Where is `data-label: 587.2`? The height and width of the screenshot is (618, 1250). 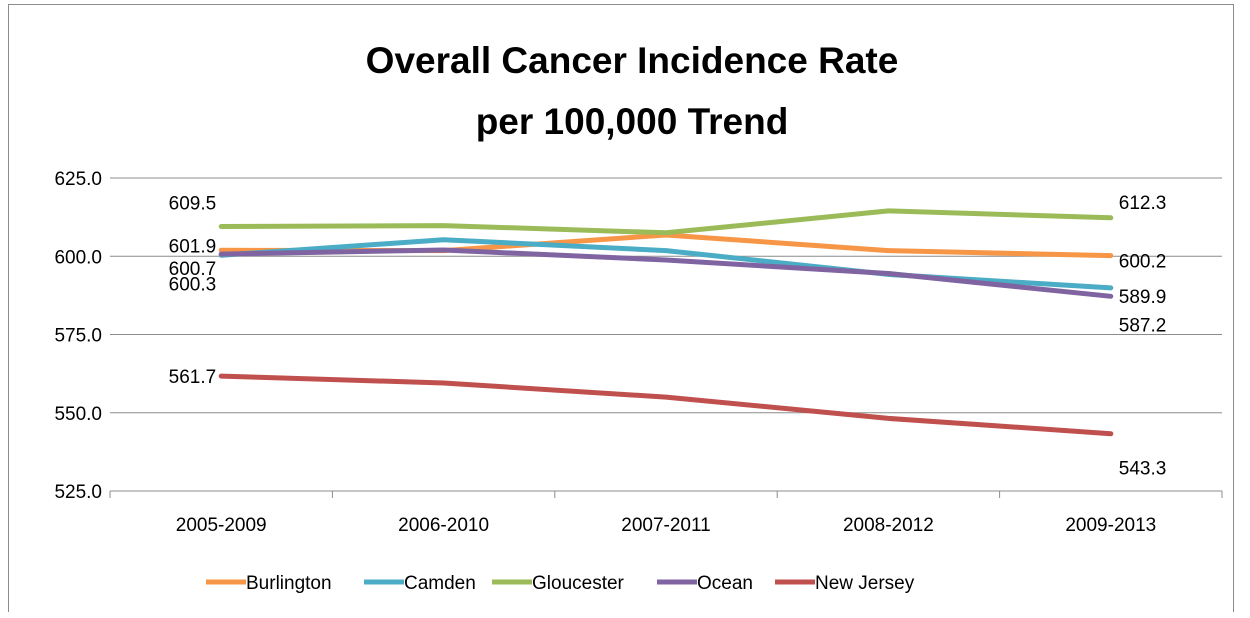
data-label: 587.2 is located at coordinates (1143, 325).